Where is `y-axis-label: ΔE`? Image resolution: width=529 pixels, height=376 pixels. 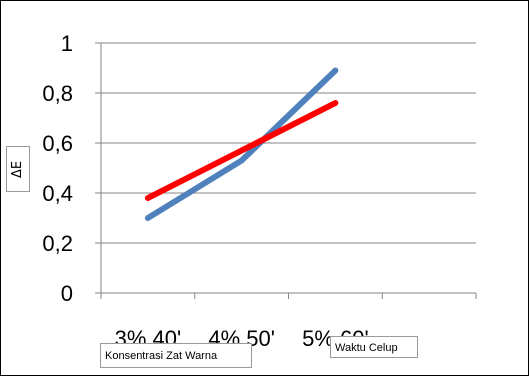 y-axis-label: ΔE is located at coordinates (18, 169).